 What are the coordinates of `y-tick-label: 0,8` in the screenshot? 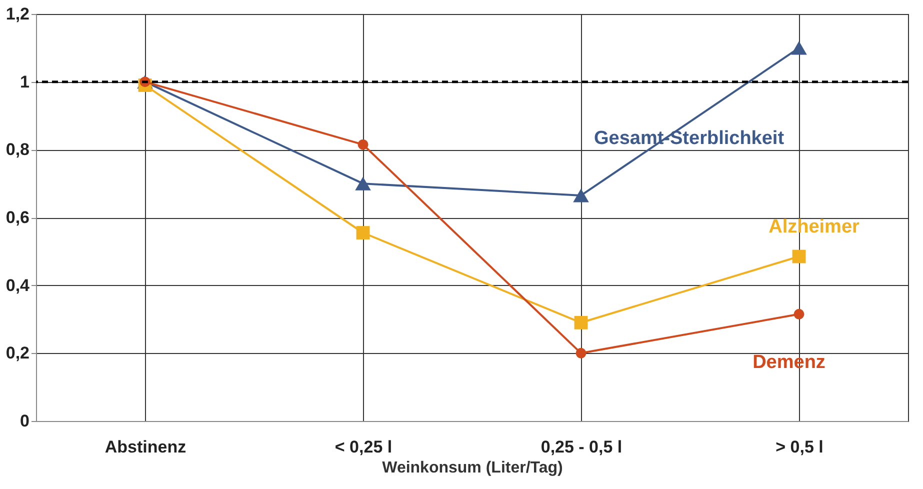 It's located at (18, 150).